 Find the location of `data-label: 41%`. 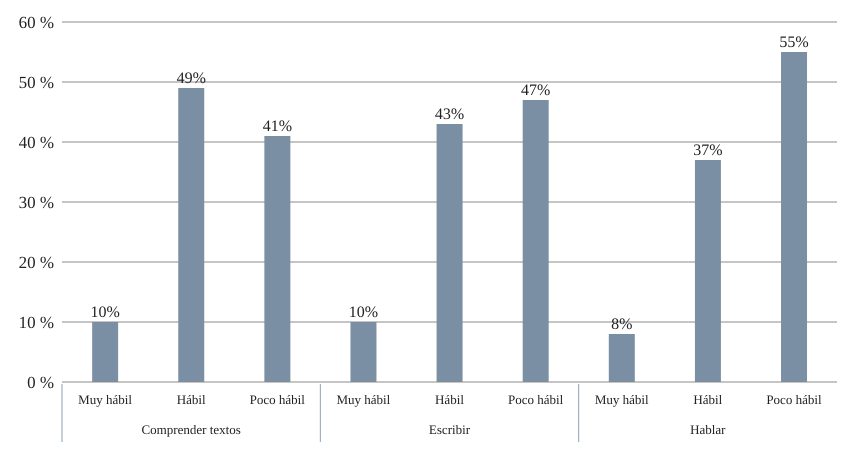

data-label: 41% is located at coordinates (277, 126).